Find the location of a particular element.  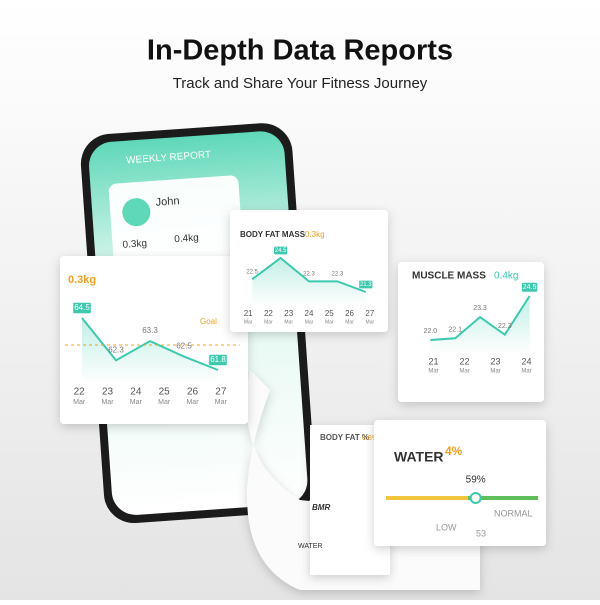

data-label: 21.3 is located at coordinates (366, 285).